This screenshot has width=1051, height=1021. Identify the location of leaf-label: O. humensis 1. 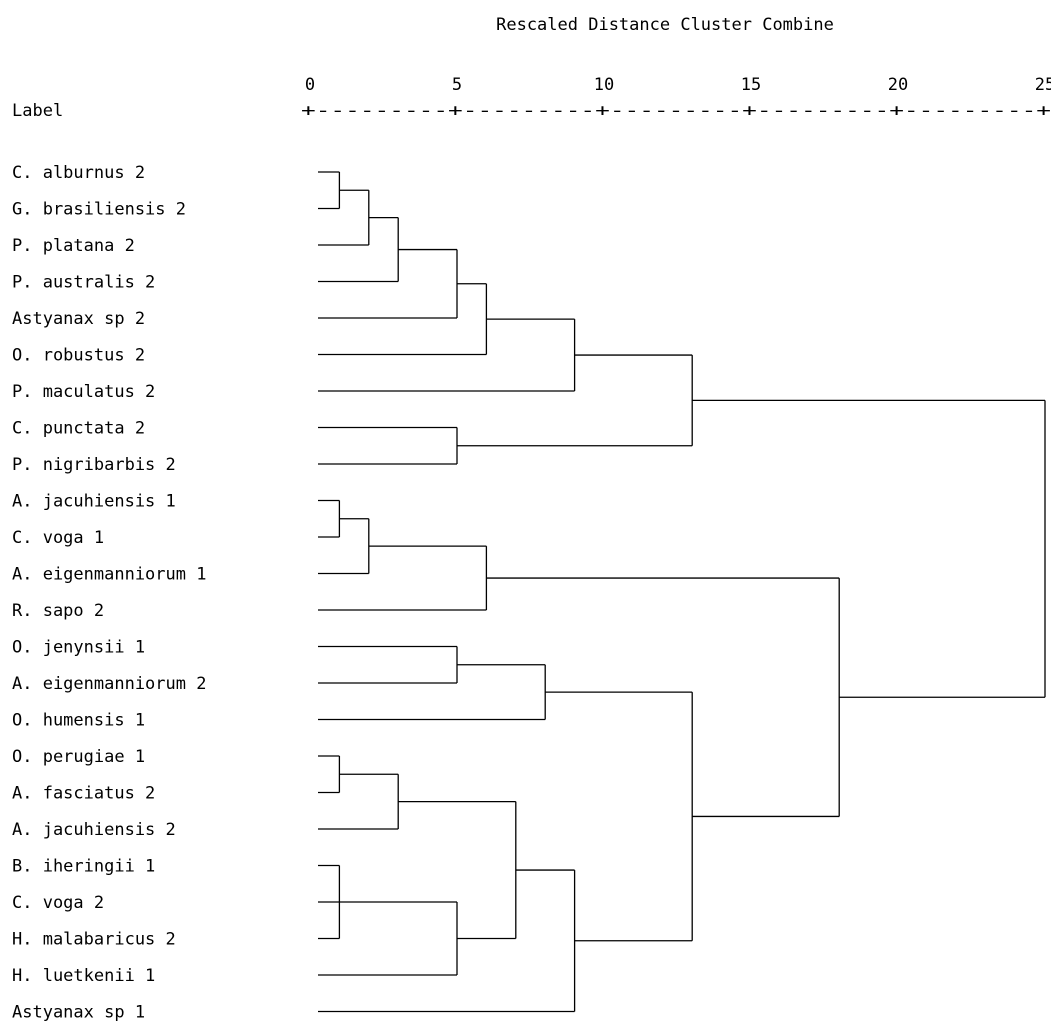
(78, 721).